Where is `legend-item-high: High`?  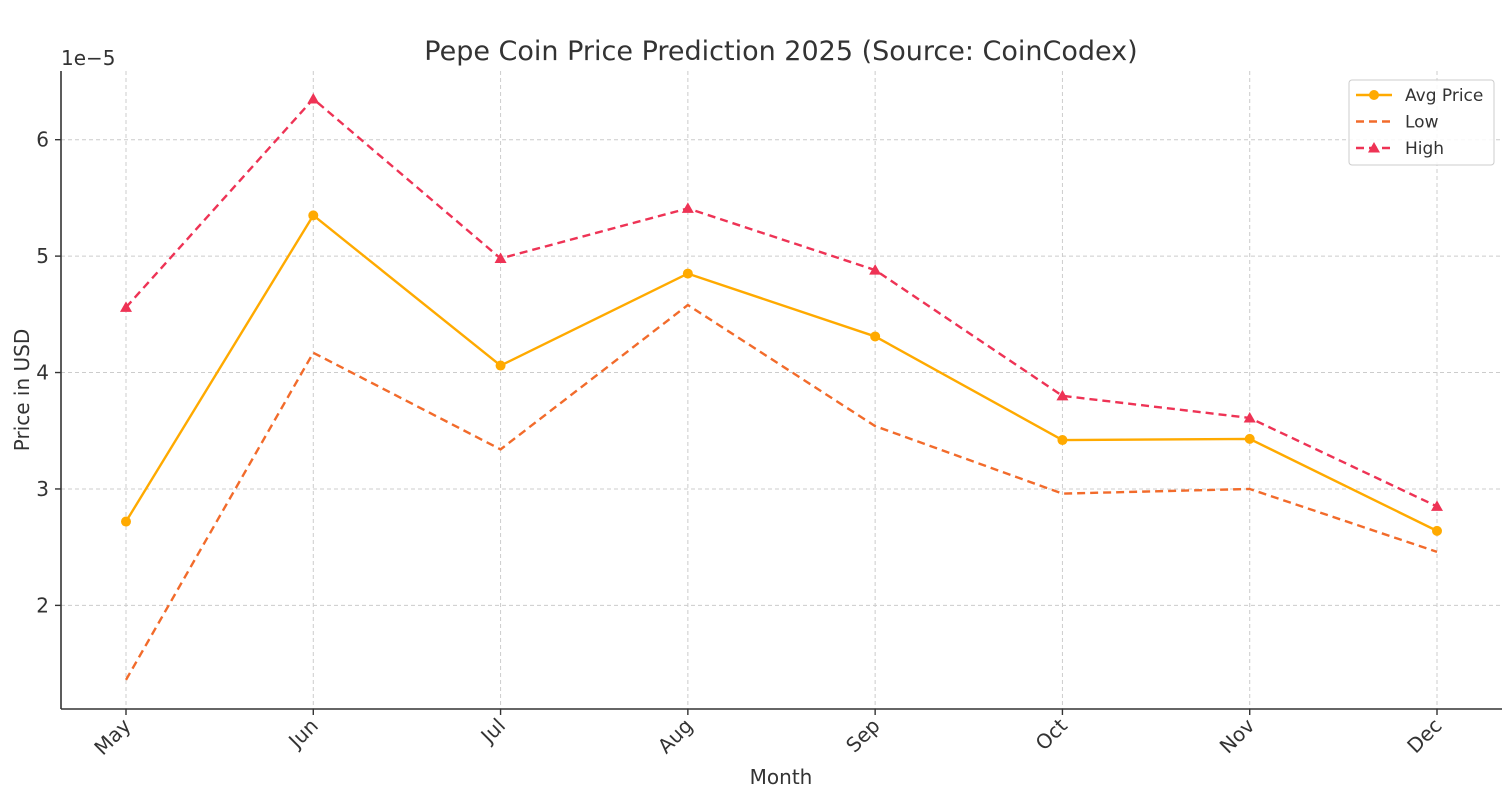
legend-item-high: High is located at coordinates (1400, 149).